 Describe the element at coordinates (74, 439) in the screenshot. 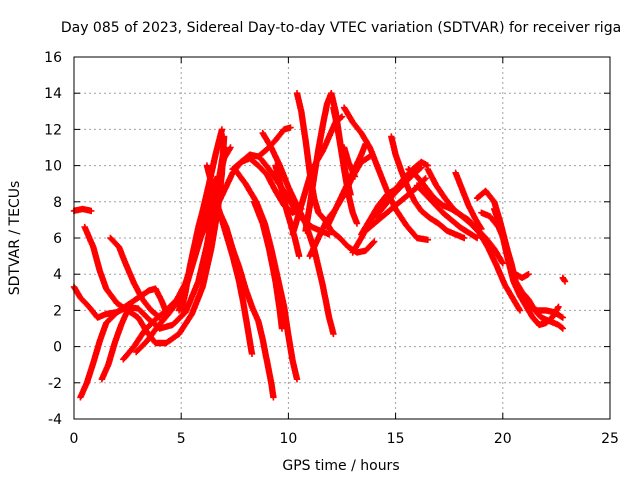

I see `x-tick-label: 0` at that location.